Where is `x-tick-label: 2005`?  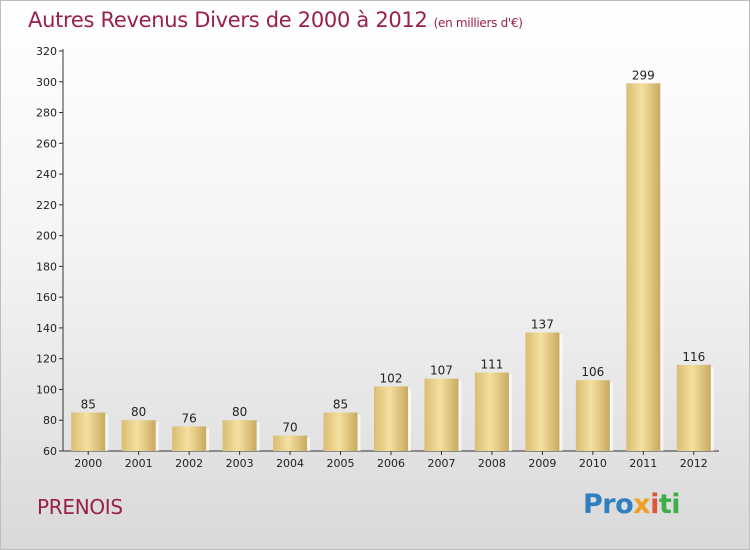 x-tick-label: 2005 is located at coordinates (341, 463).